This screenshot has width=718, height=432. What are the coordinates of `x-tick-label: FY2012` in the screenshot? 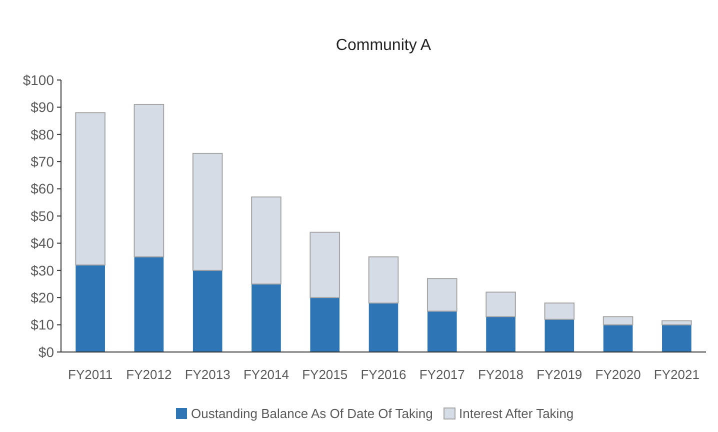 It's located at (149, 374).